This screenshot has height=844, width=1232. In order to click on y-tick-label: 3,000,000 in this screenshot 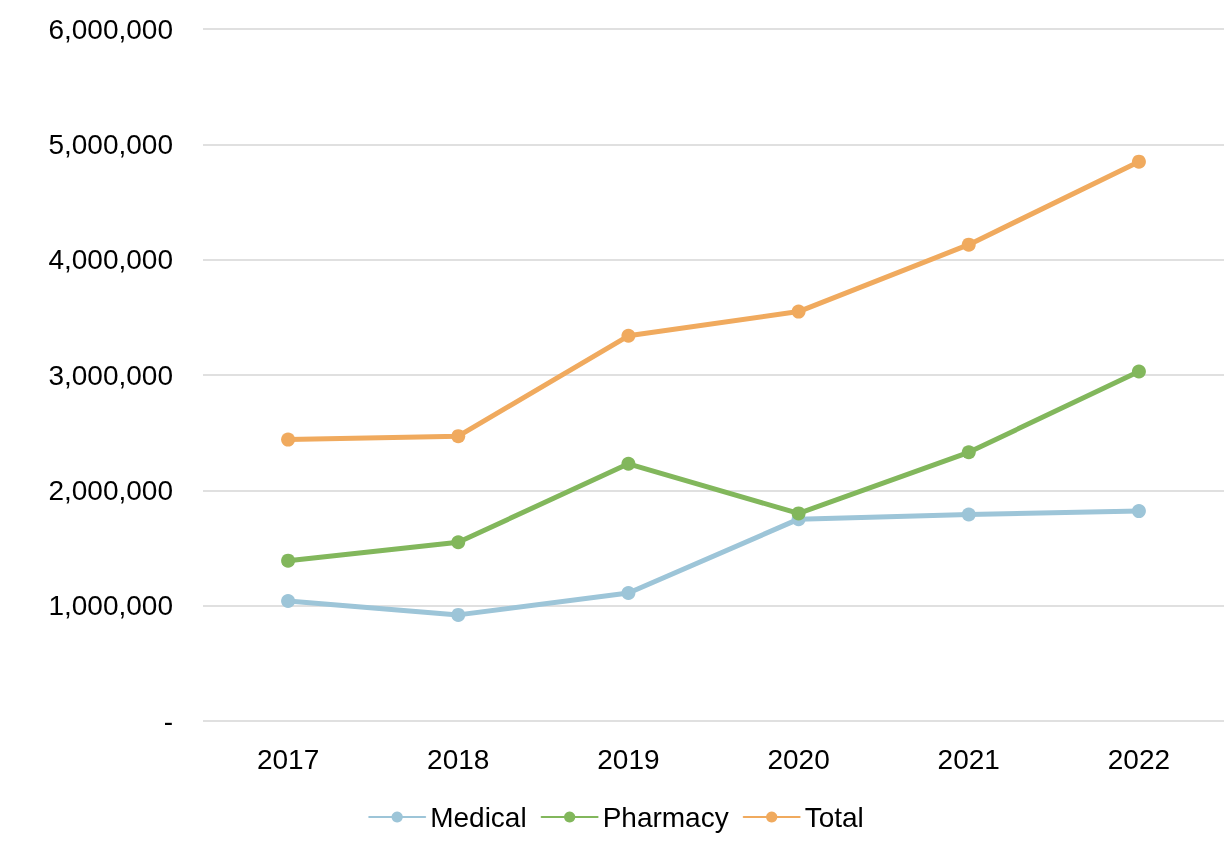, I will do `click(110, 375)`.